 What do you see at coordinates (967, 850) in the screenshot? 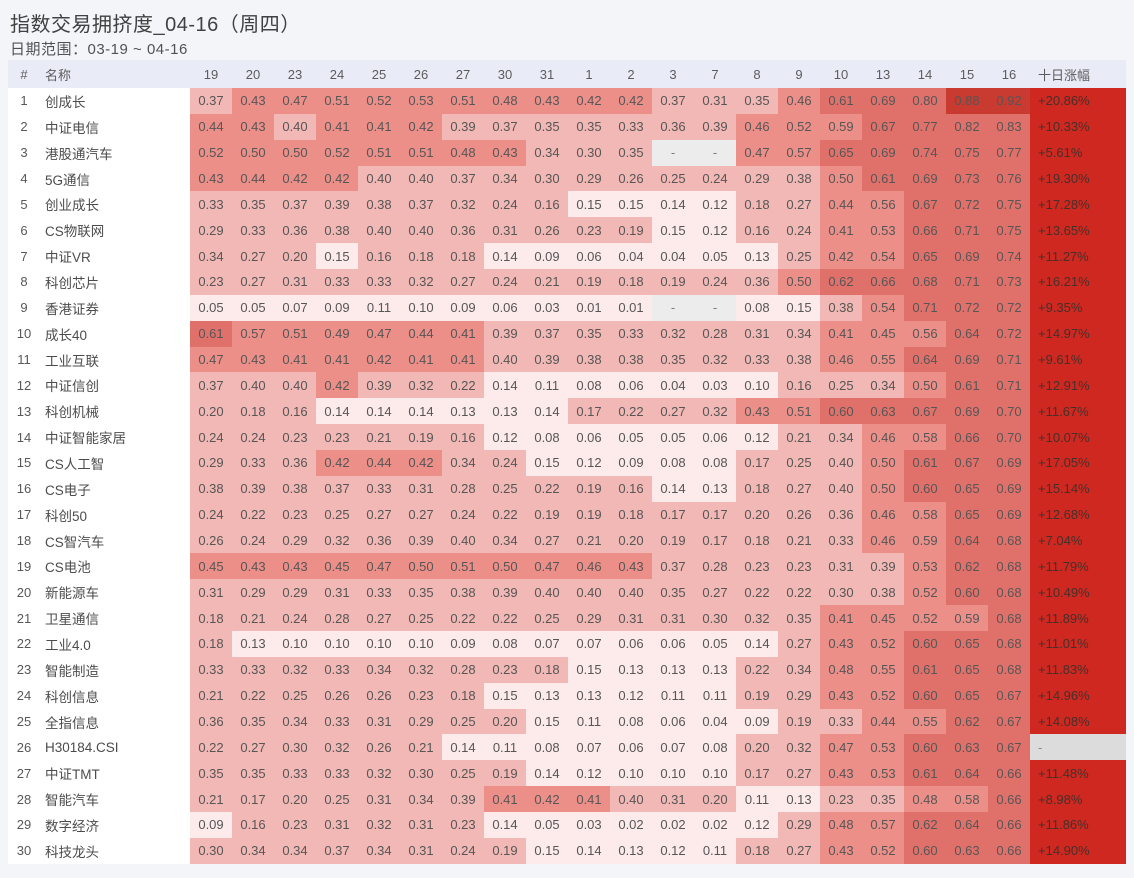
I see `heatmap-value-cell: 0.63` at bounding box center [967, 850].